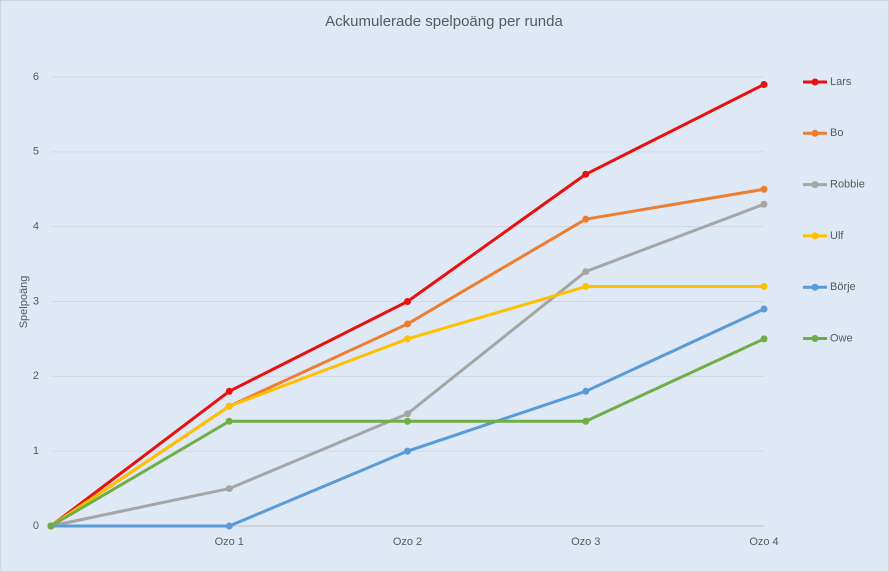 This screenshot has height=572, width=889. What do you see at coordinates (837, 236) in the screenshot?
I see `legend-label: Ulf` at bounding box center [837, 236].